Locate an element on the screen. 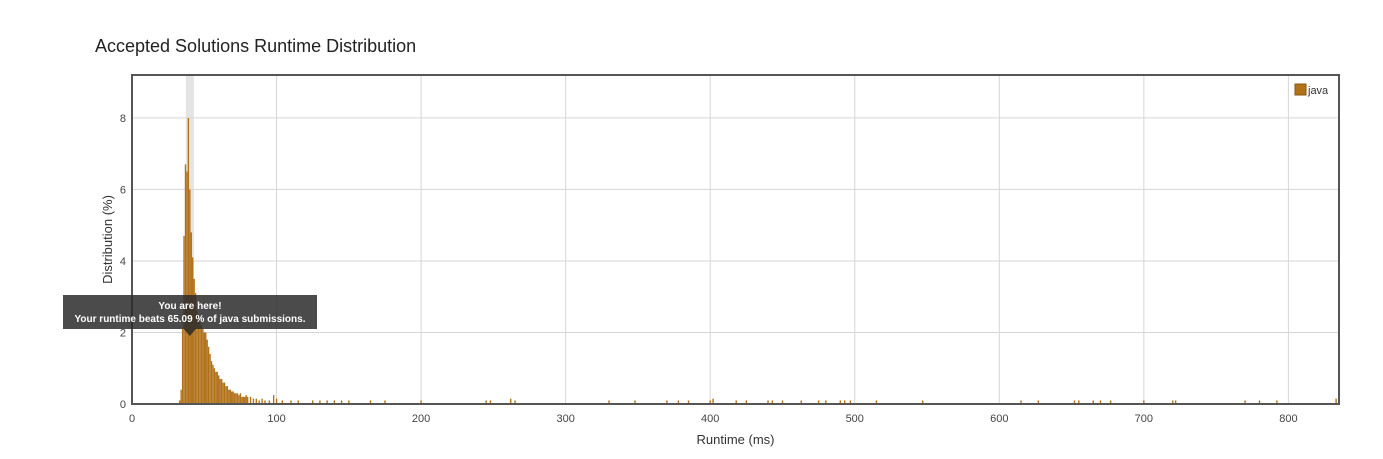 Image resolution: width=1383 pixels, height=459 pixels. x-tick-label: 600 is located at coordinates (999, 419).